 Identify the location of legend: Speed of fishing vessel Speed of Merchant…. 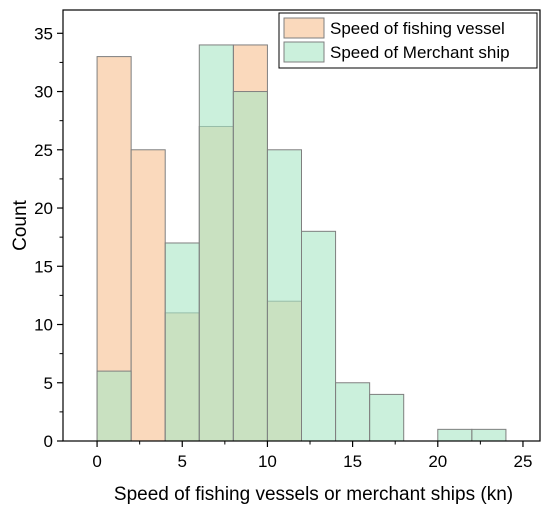
(408, 40).